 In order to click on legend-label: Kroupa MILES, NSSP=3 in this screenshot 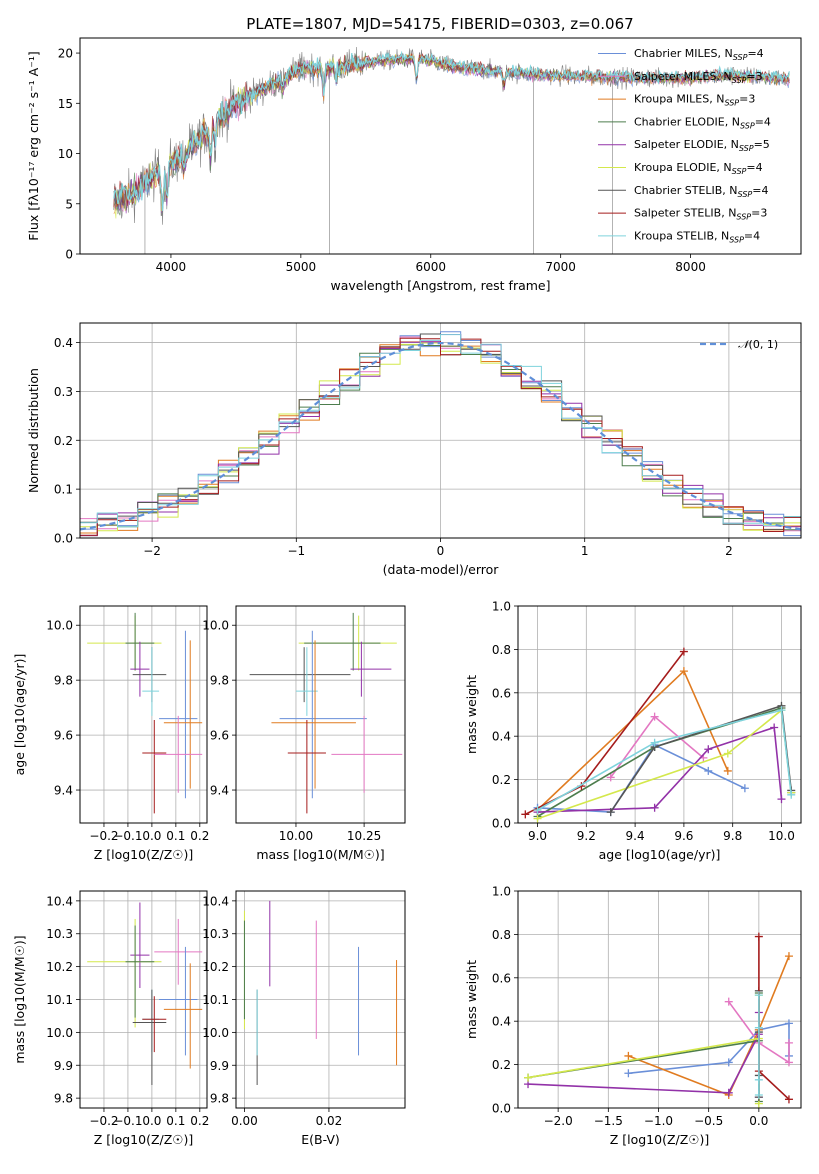, I will do `click(694, 100)`.